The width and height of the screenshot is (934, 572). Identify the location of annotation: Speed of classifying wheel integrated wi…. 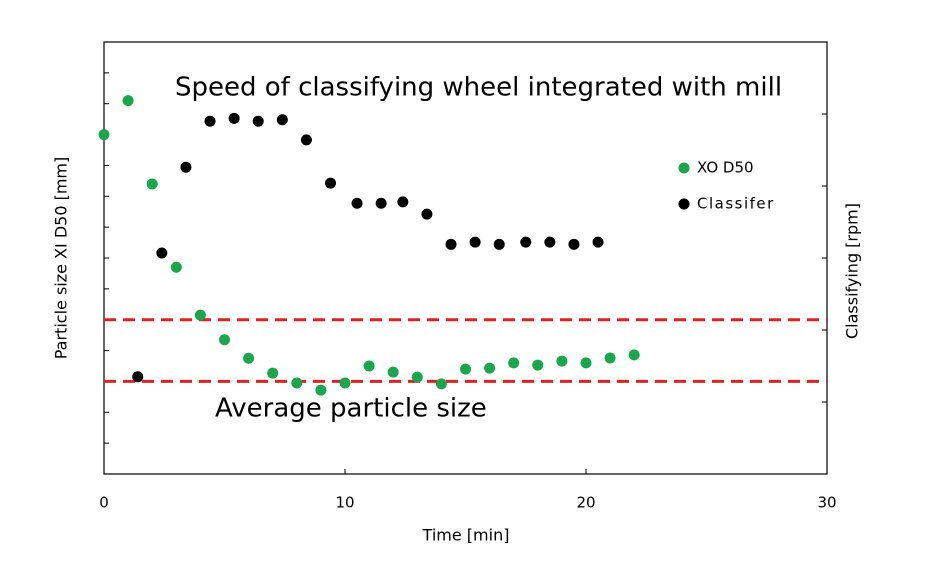
(478, 88).